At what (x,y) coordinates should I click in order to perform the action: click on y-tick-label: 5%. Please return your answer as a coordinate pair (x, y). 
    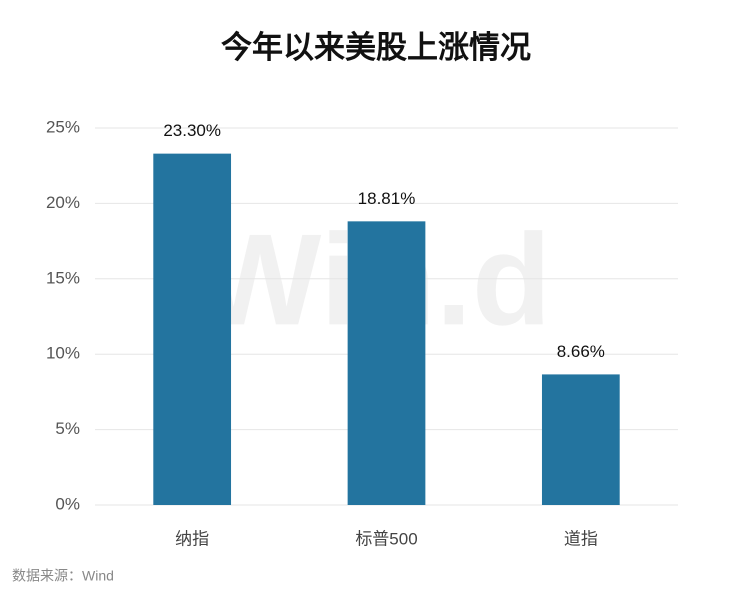
    Looking at the image, I should click on (67, 428).